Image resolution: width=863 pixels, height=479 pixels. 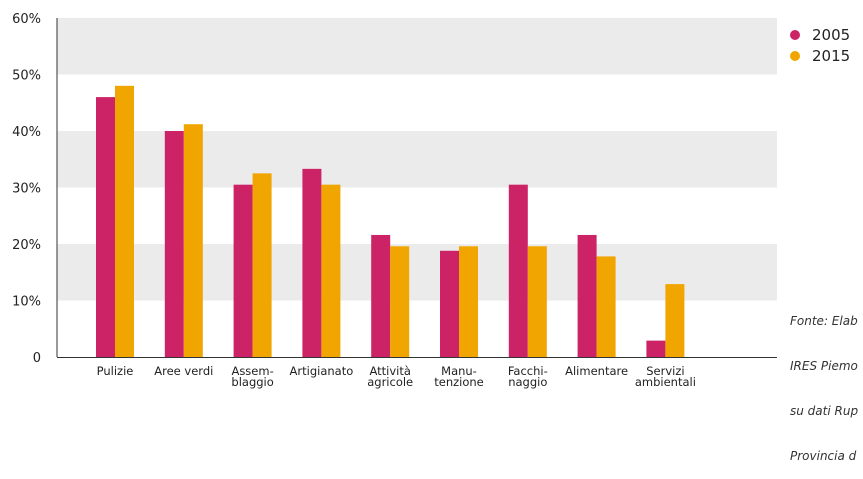 I want to click on x-tick-label: Aree verdi, so click(x=183, y=371).